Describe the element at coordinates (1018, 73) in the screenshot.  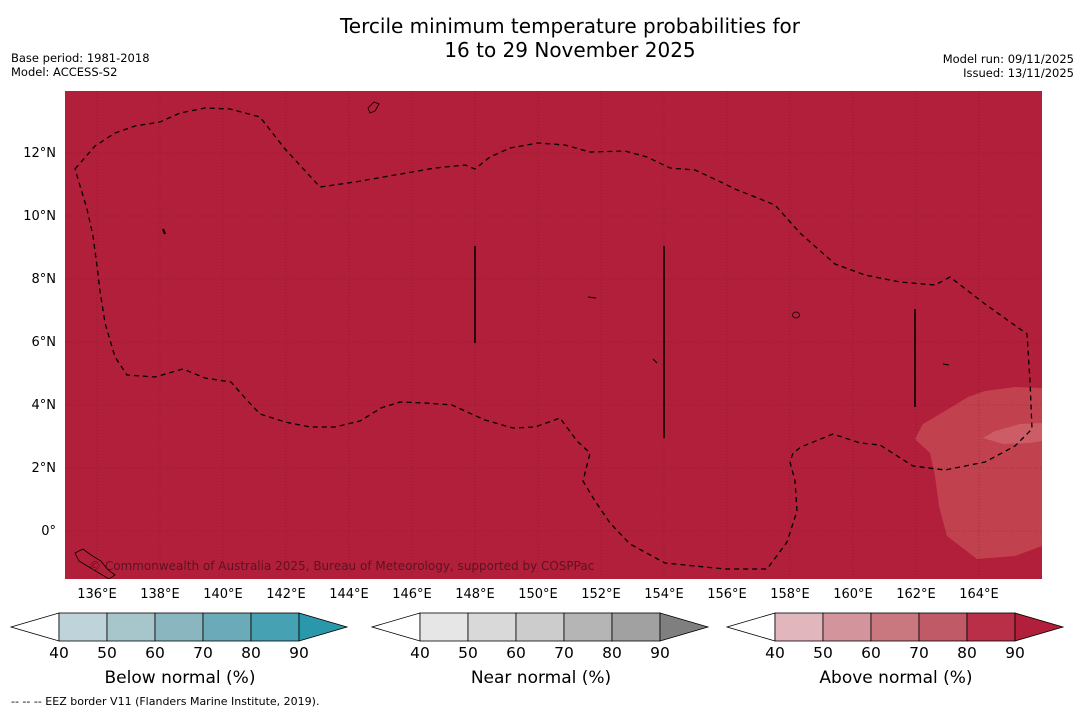
I see `issued-date: Issued: 13/11/2025` at that location.